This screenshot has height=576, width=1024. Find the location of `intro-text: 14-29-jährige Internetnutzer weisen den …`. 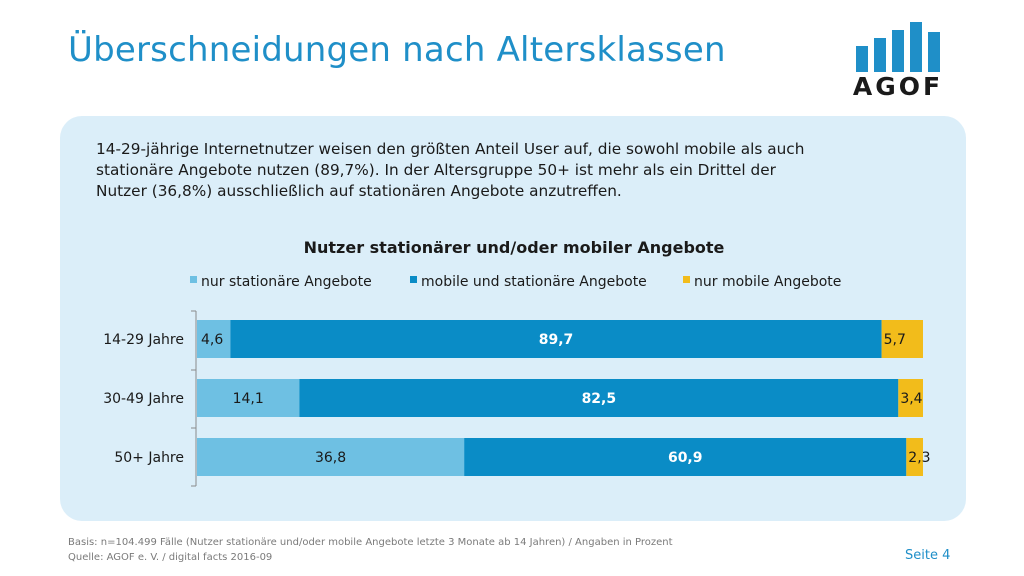

intro-text: 14-29-jährige Internetnutzer weisen den … is located at coordinates (506, 170).